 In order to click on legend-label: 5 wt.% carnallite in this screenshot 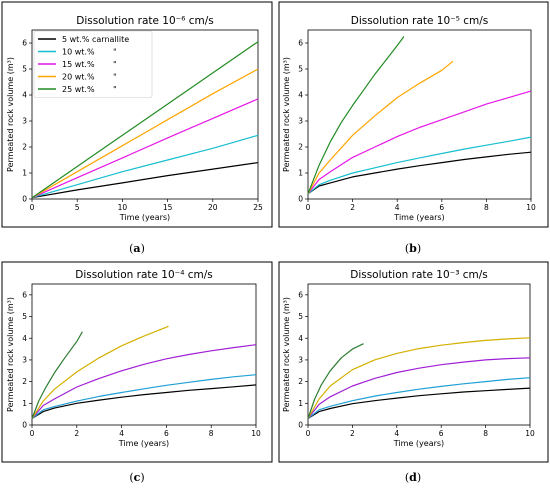, I will do `click(95, 39)`.